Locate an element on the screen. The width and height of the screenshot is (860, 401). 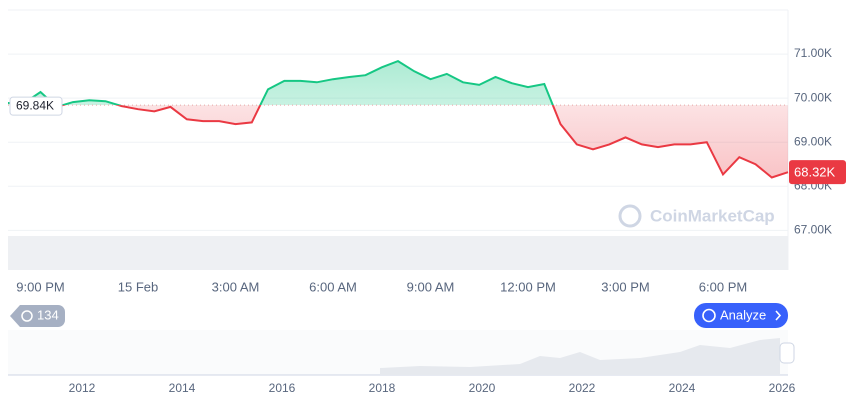
navigator-year: 2012 is located at coordinates (82, 388).